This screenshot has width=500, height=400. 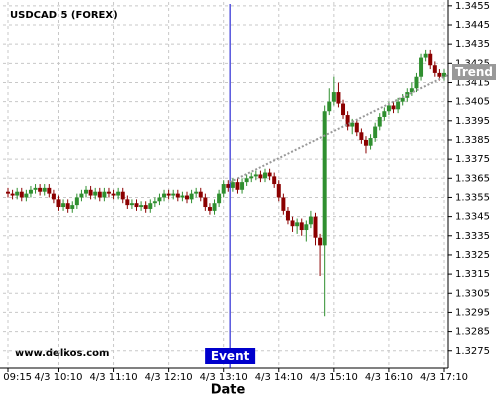 I want to click on event-label: Event, so click(x=230, y=356).